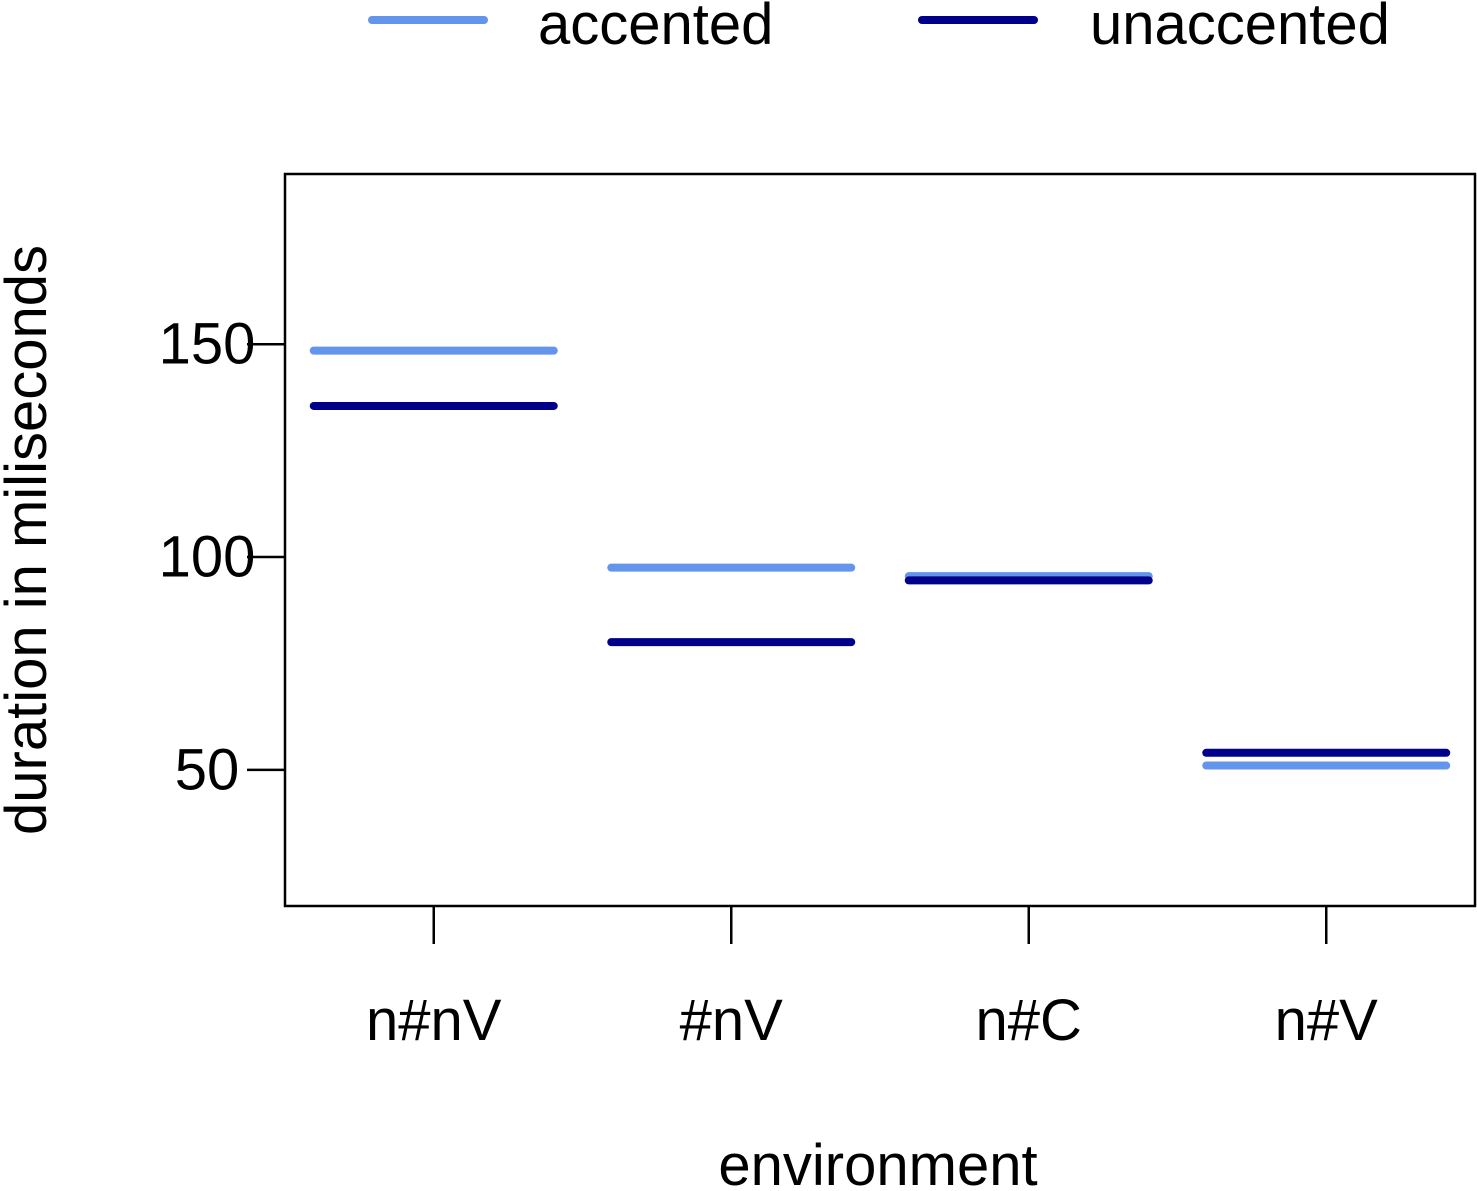 This screenshot has width=1477, height=1191. Describe the element at coordinates (655, 28) in the screenshot. I see `legend-label-accented: accented` at that location.